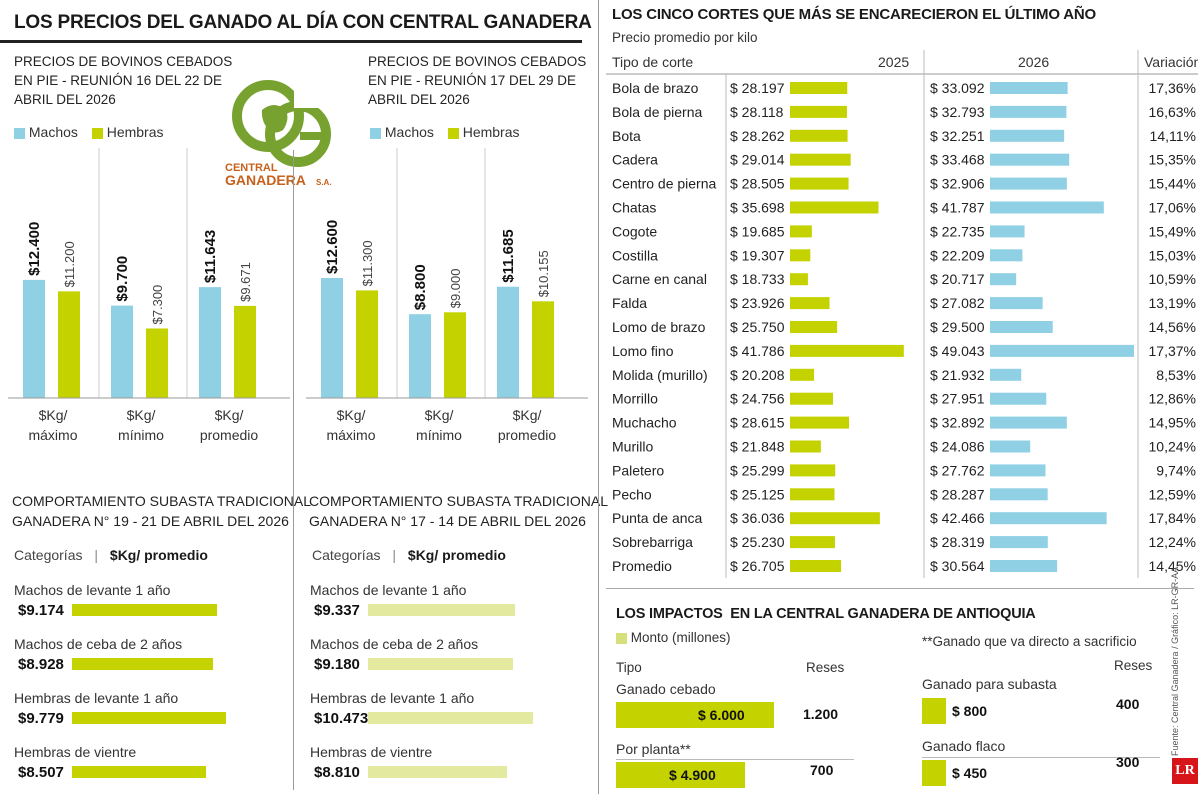 The width and height of the screenshot is (1200, 794). I want to click on cortes-variation: 8,53%, so click(1176, 375).